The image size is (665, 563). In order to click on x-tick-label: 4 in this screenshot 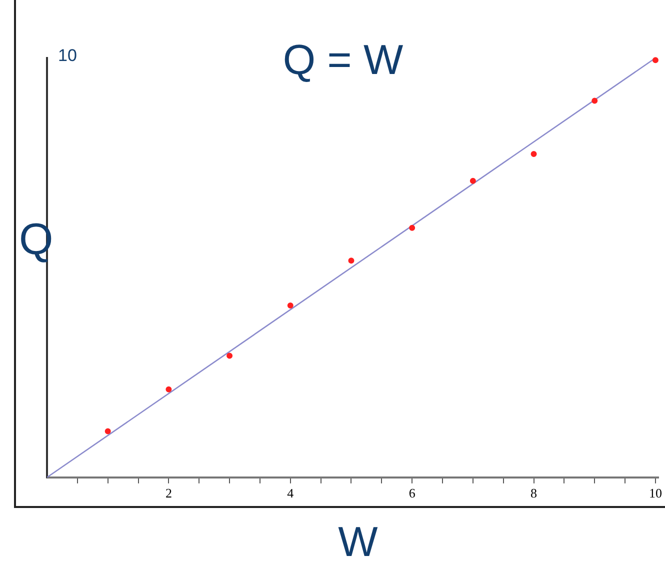, I will do `click(290, 493)`.